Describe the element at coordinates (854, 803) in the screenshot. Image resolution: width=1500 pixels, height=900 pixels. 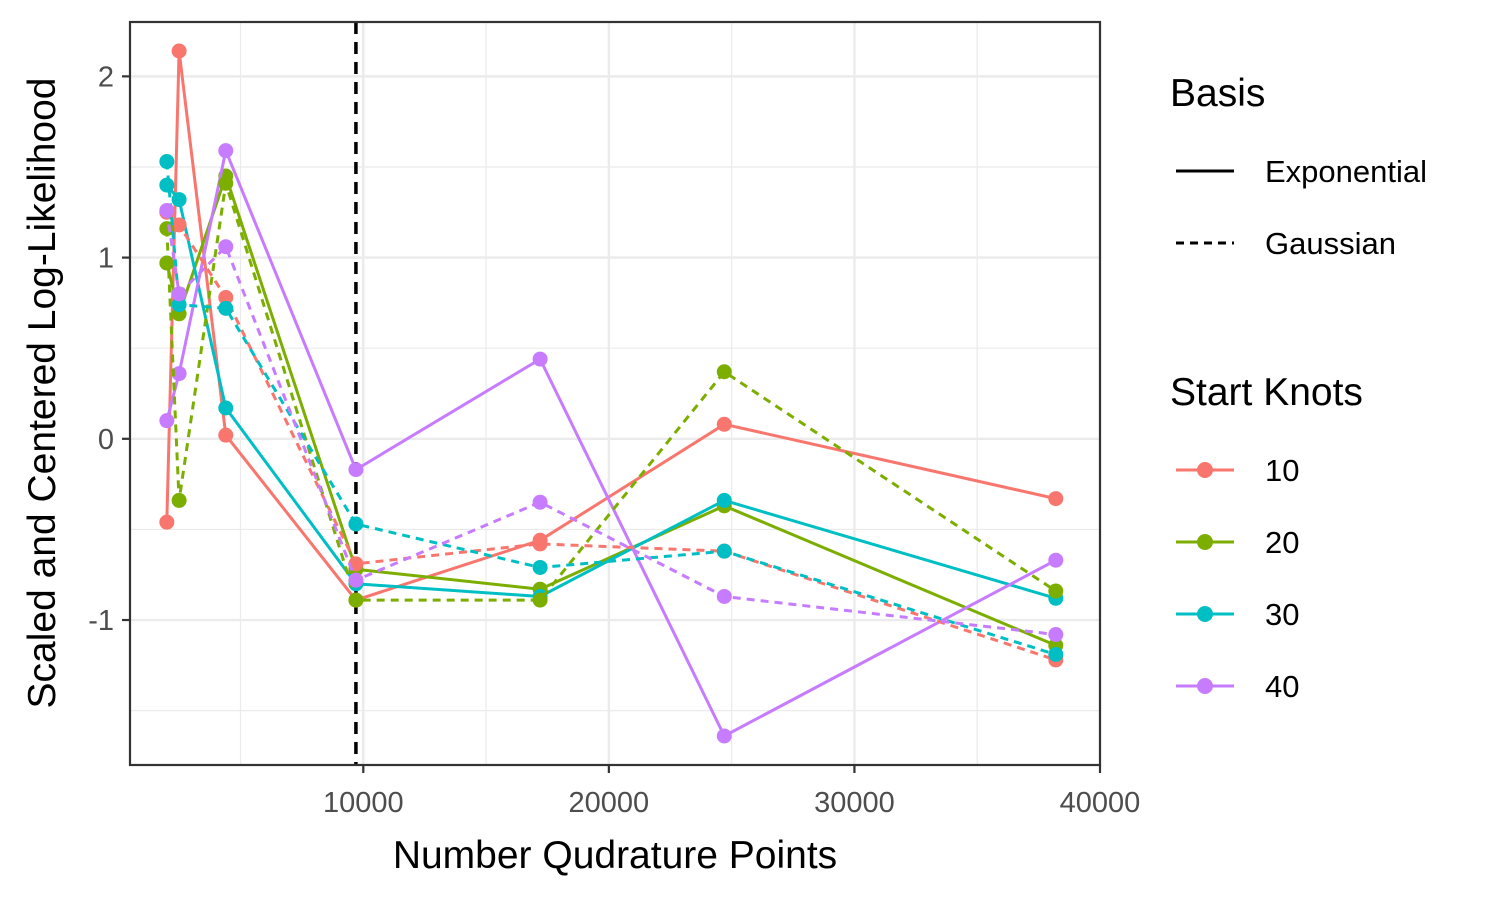
I see `x-tick-label: 30000` at that location.